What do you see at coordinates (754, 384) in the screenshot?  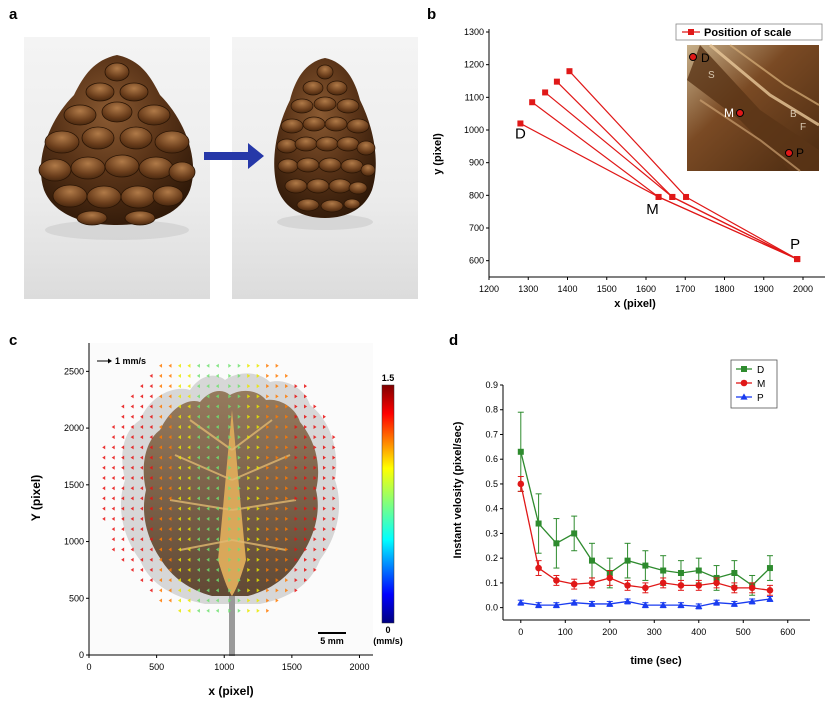 I see `d-legend: DMP` at bounding box center [754, 384].